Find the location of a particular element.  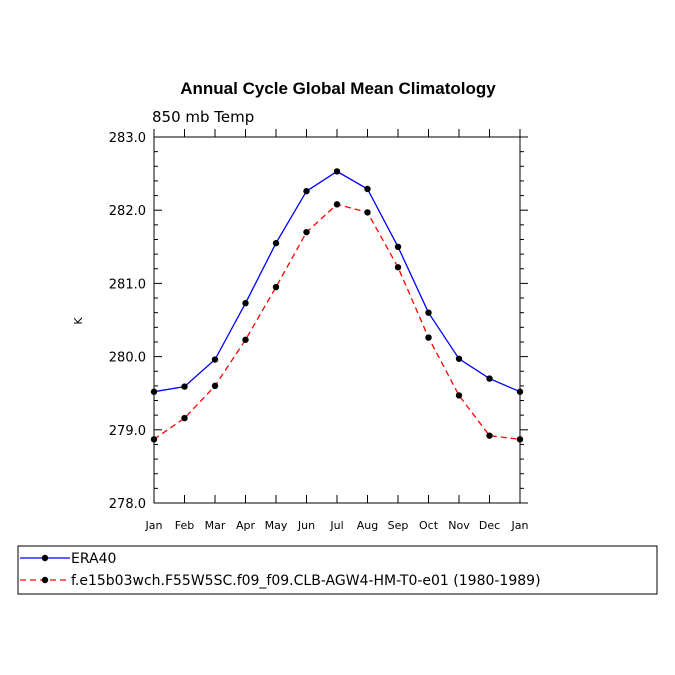

x-tick-label: Aug is located at coordinates (367, 525).